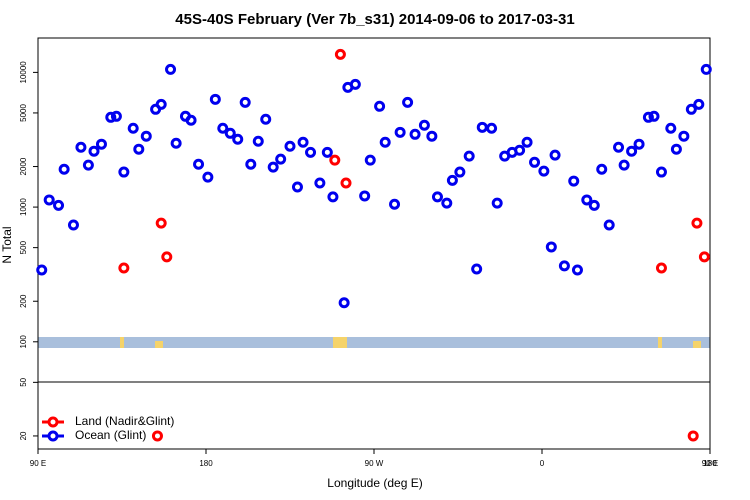  What do you see at coordinates (23, 381) in the screenshot?
I see `y-tick-label: 50` at bounding box center [23, 381].